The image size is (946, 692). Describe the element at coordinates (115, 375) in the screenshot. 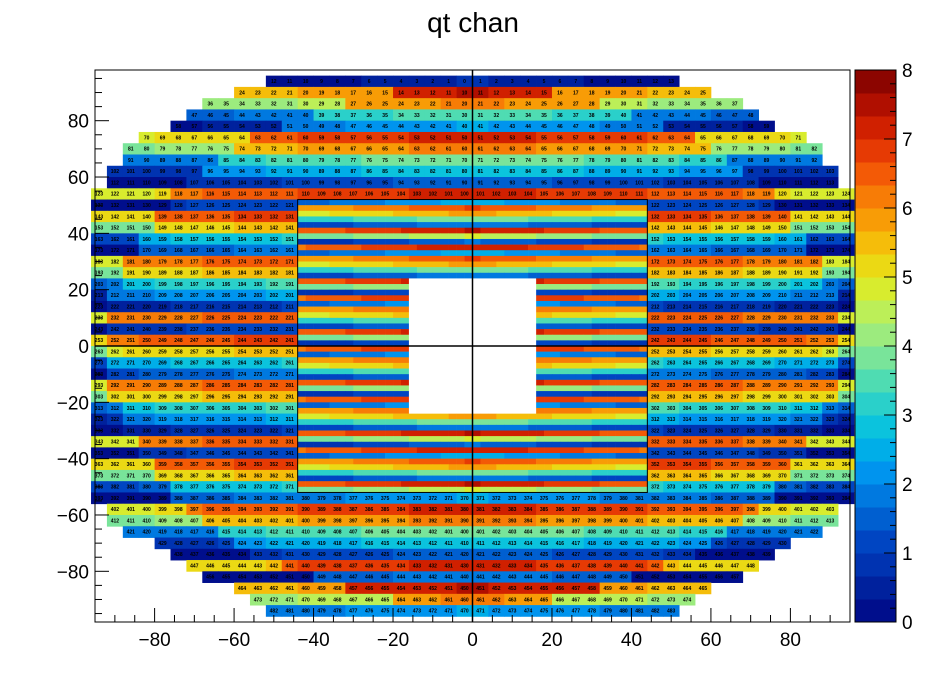

I see `cell-value-label: 282` at that location.